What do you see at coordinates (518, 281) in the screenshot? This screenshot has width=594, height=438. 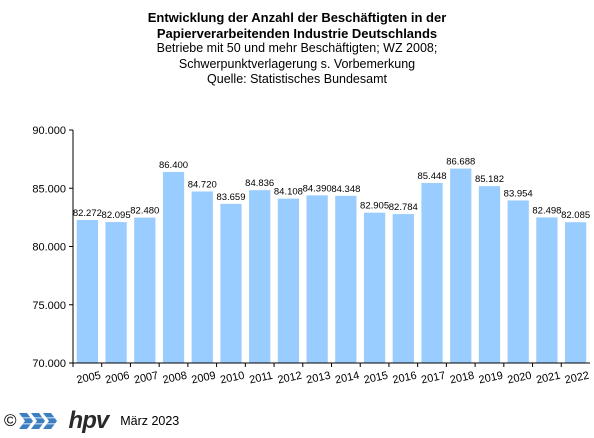 I see `bar-2020` at bounding box center [518, 281].